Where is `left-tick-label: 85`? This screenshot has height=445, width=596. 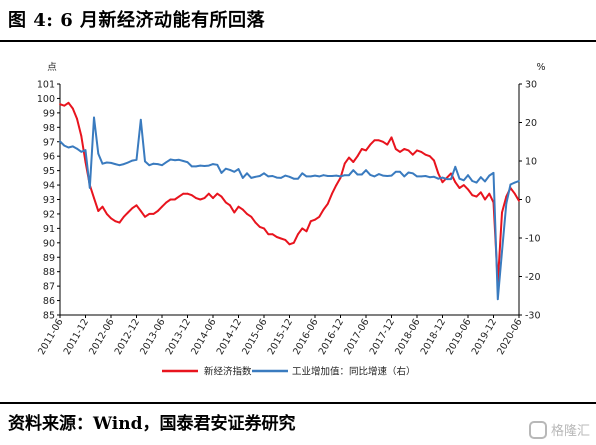 left-tick-label: 85 is located at coordinates (49, 316).